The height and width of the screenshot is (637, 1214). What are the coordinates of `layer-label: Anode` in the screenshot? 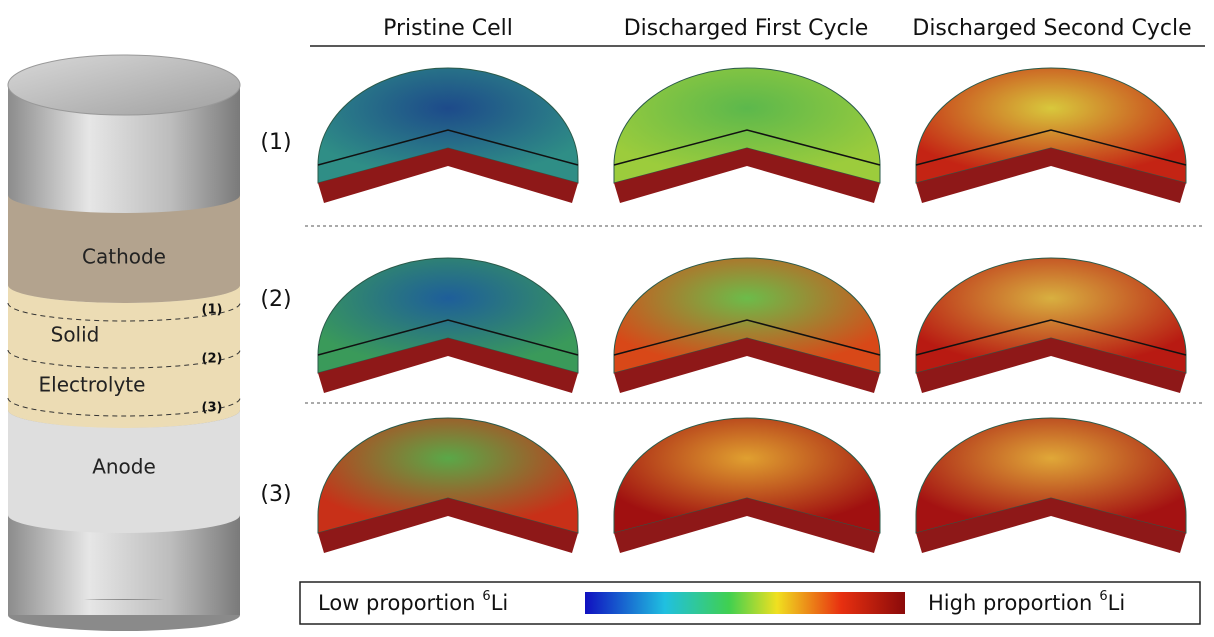 It's located at (124, 467).